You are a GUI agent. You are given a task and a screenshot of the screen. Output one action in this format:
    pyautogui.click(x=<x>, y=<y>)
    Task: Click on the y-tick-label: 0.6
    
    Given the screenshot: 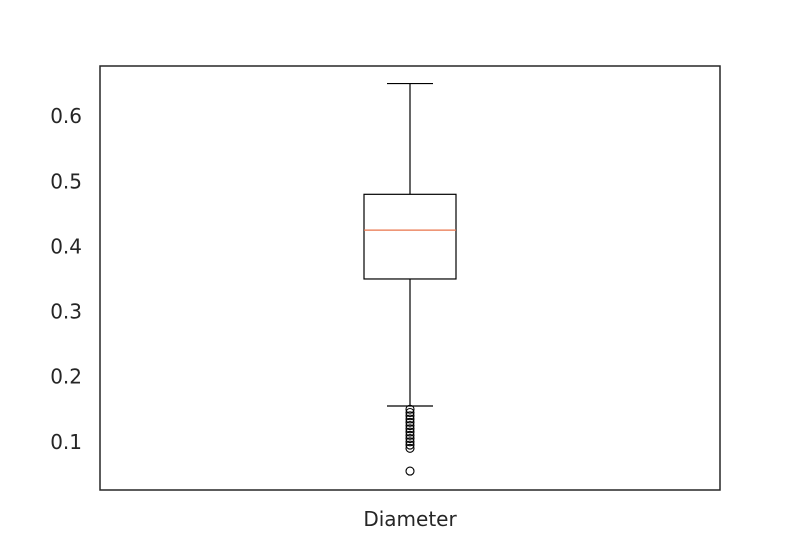 What is the action you would take?
    pyautogui.click(x=66, y=116)
    